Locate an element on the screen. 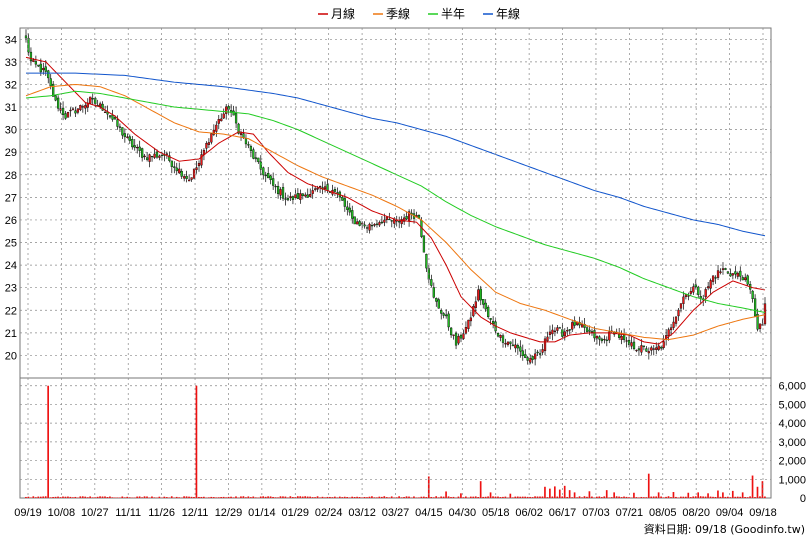 The image size is (808, 540). legend-label: 年線 is located at coordinates (508, 13).